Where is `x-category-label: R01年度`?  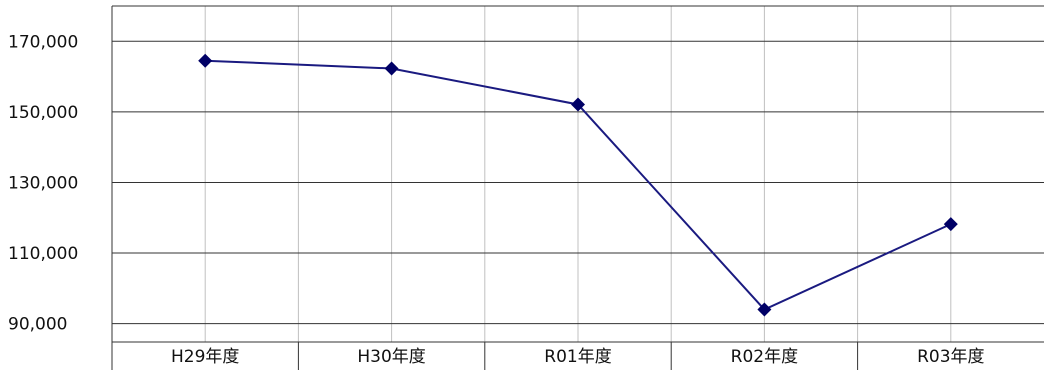
x-category-label: R01年度 is located at coordinates (577, 357).